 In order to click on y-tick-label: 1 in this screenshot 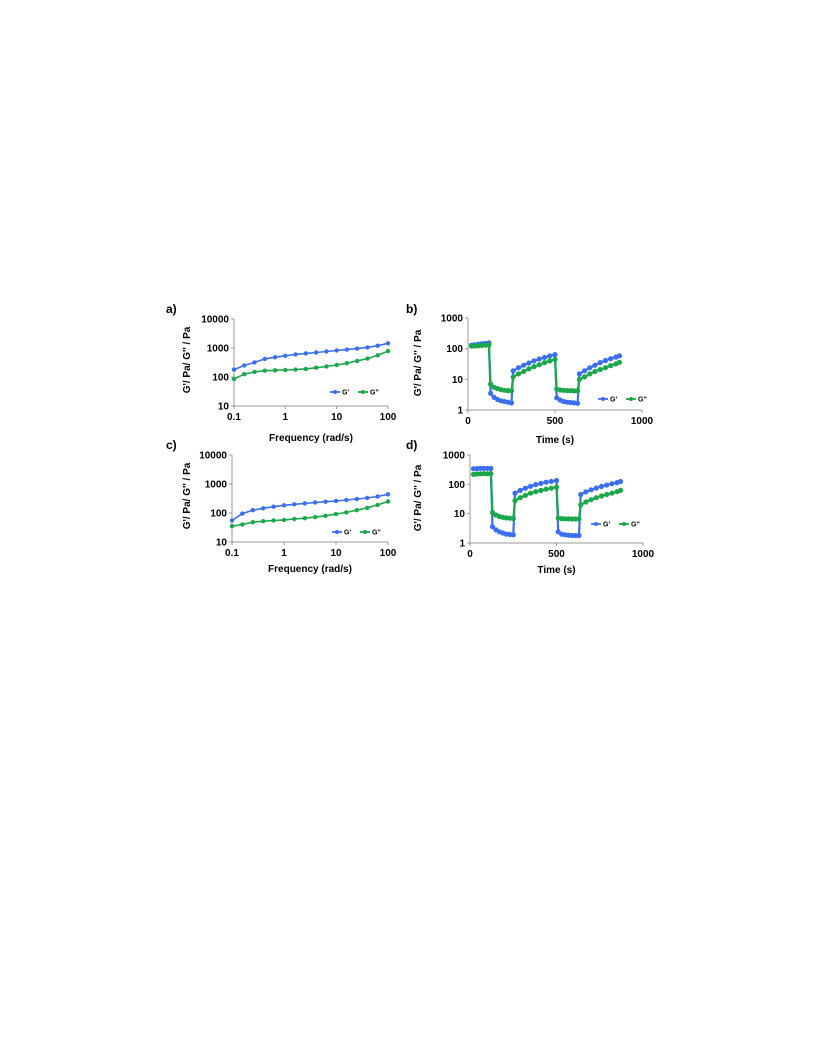, I will do `click(462, 544)`.